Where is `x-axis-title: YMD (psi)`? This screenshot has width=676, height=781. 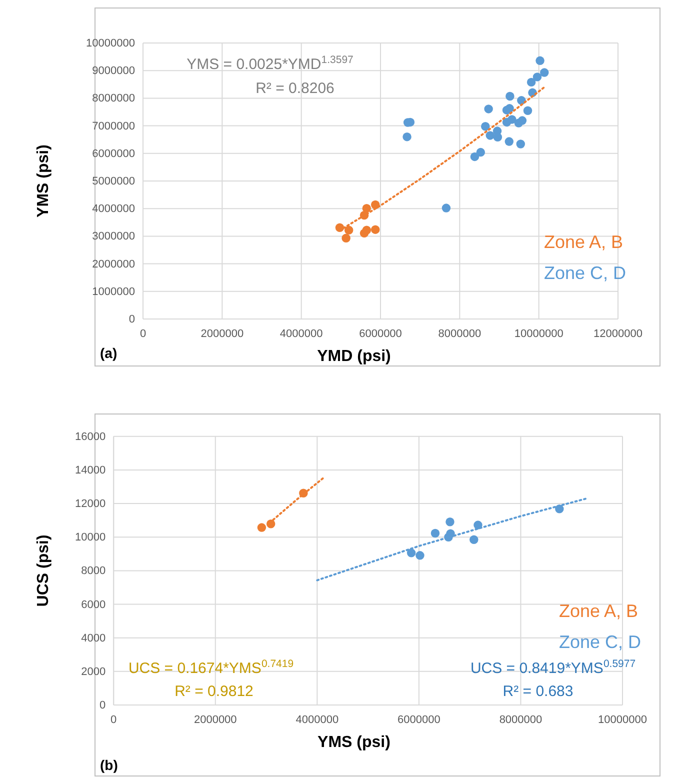 x-axis-title: YMD (psi) is located at coordinates (354, 356).